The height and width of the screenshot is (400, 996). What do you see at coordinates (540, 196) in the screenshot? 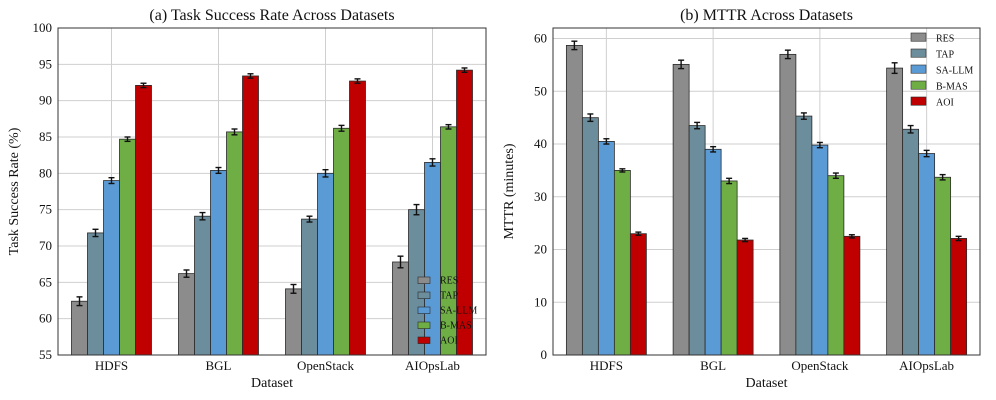
I see `y-tick-label: 30` at bounding box center [540, 196].